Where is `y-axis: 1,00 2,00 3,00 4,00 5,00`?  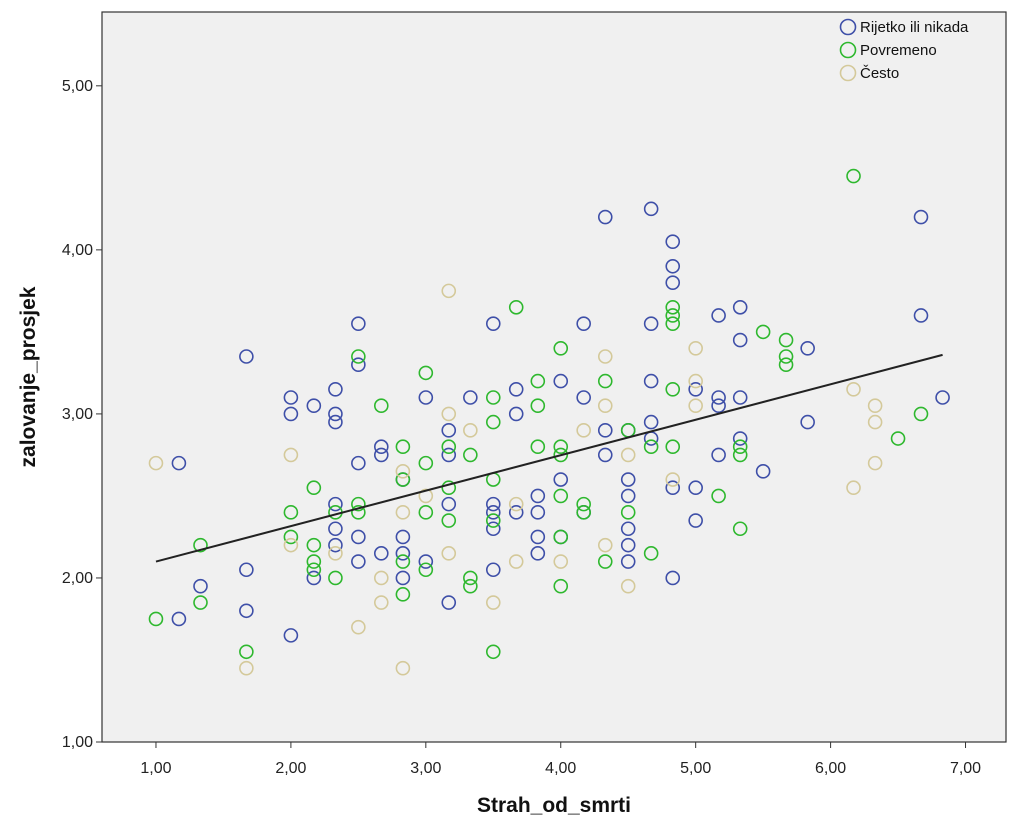 y-axis: 1,00 2,00 3,00 4,00 5,00 is located at coordinates (82, 414).